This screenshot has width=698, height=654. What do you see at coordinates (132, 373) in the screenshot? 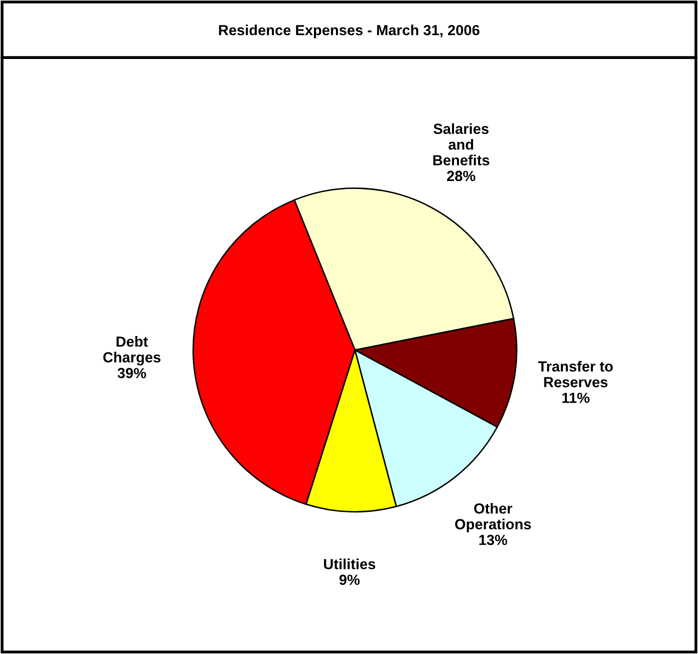
I see `data-label: 39%` at bounding box center [132, 373].